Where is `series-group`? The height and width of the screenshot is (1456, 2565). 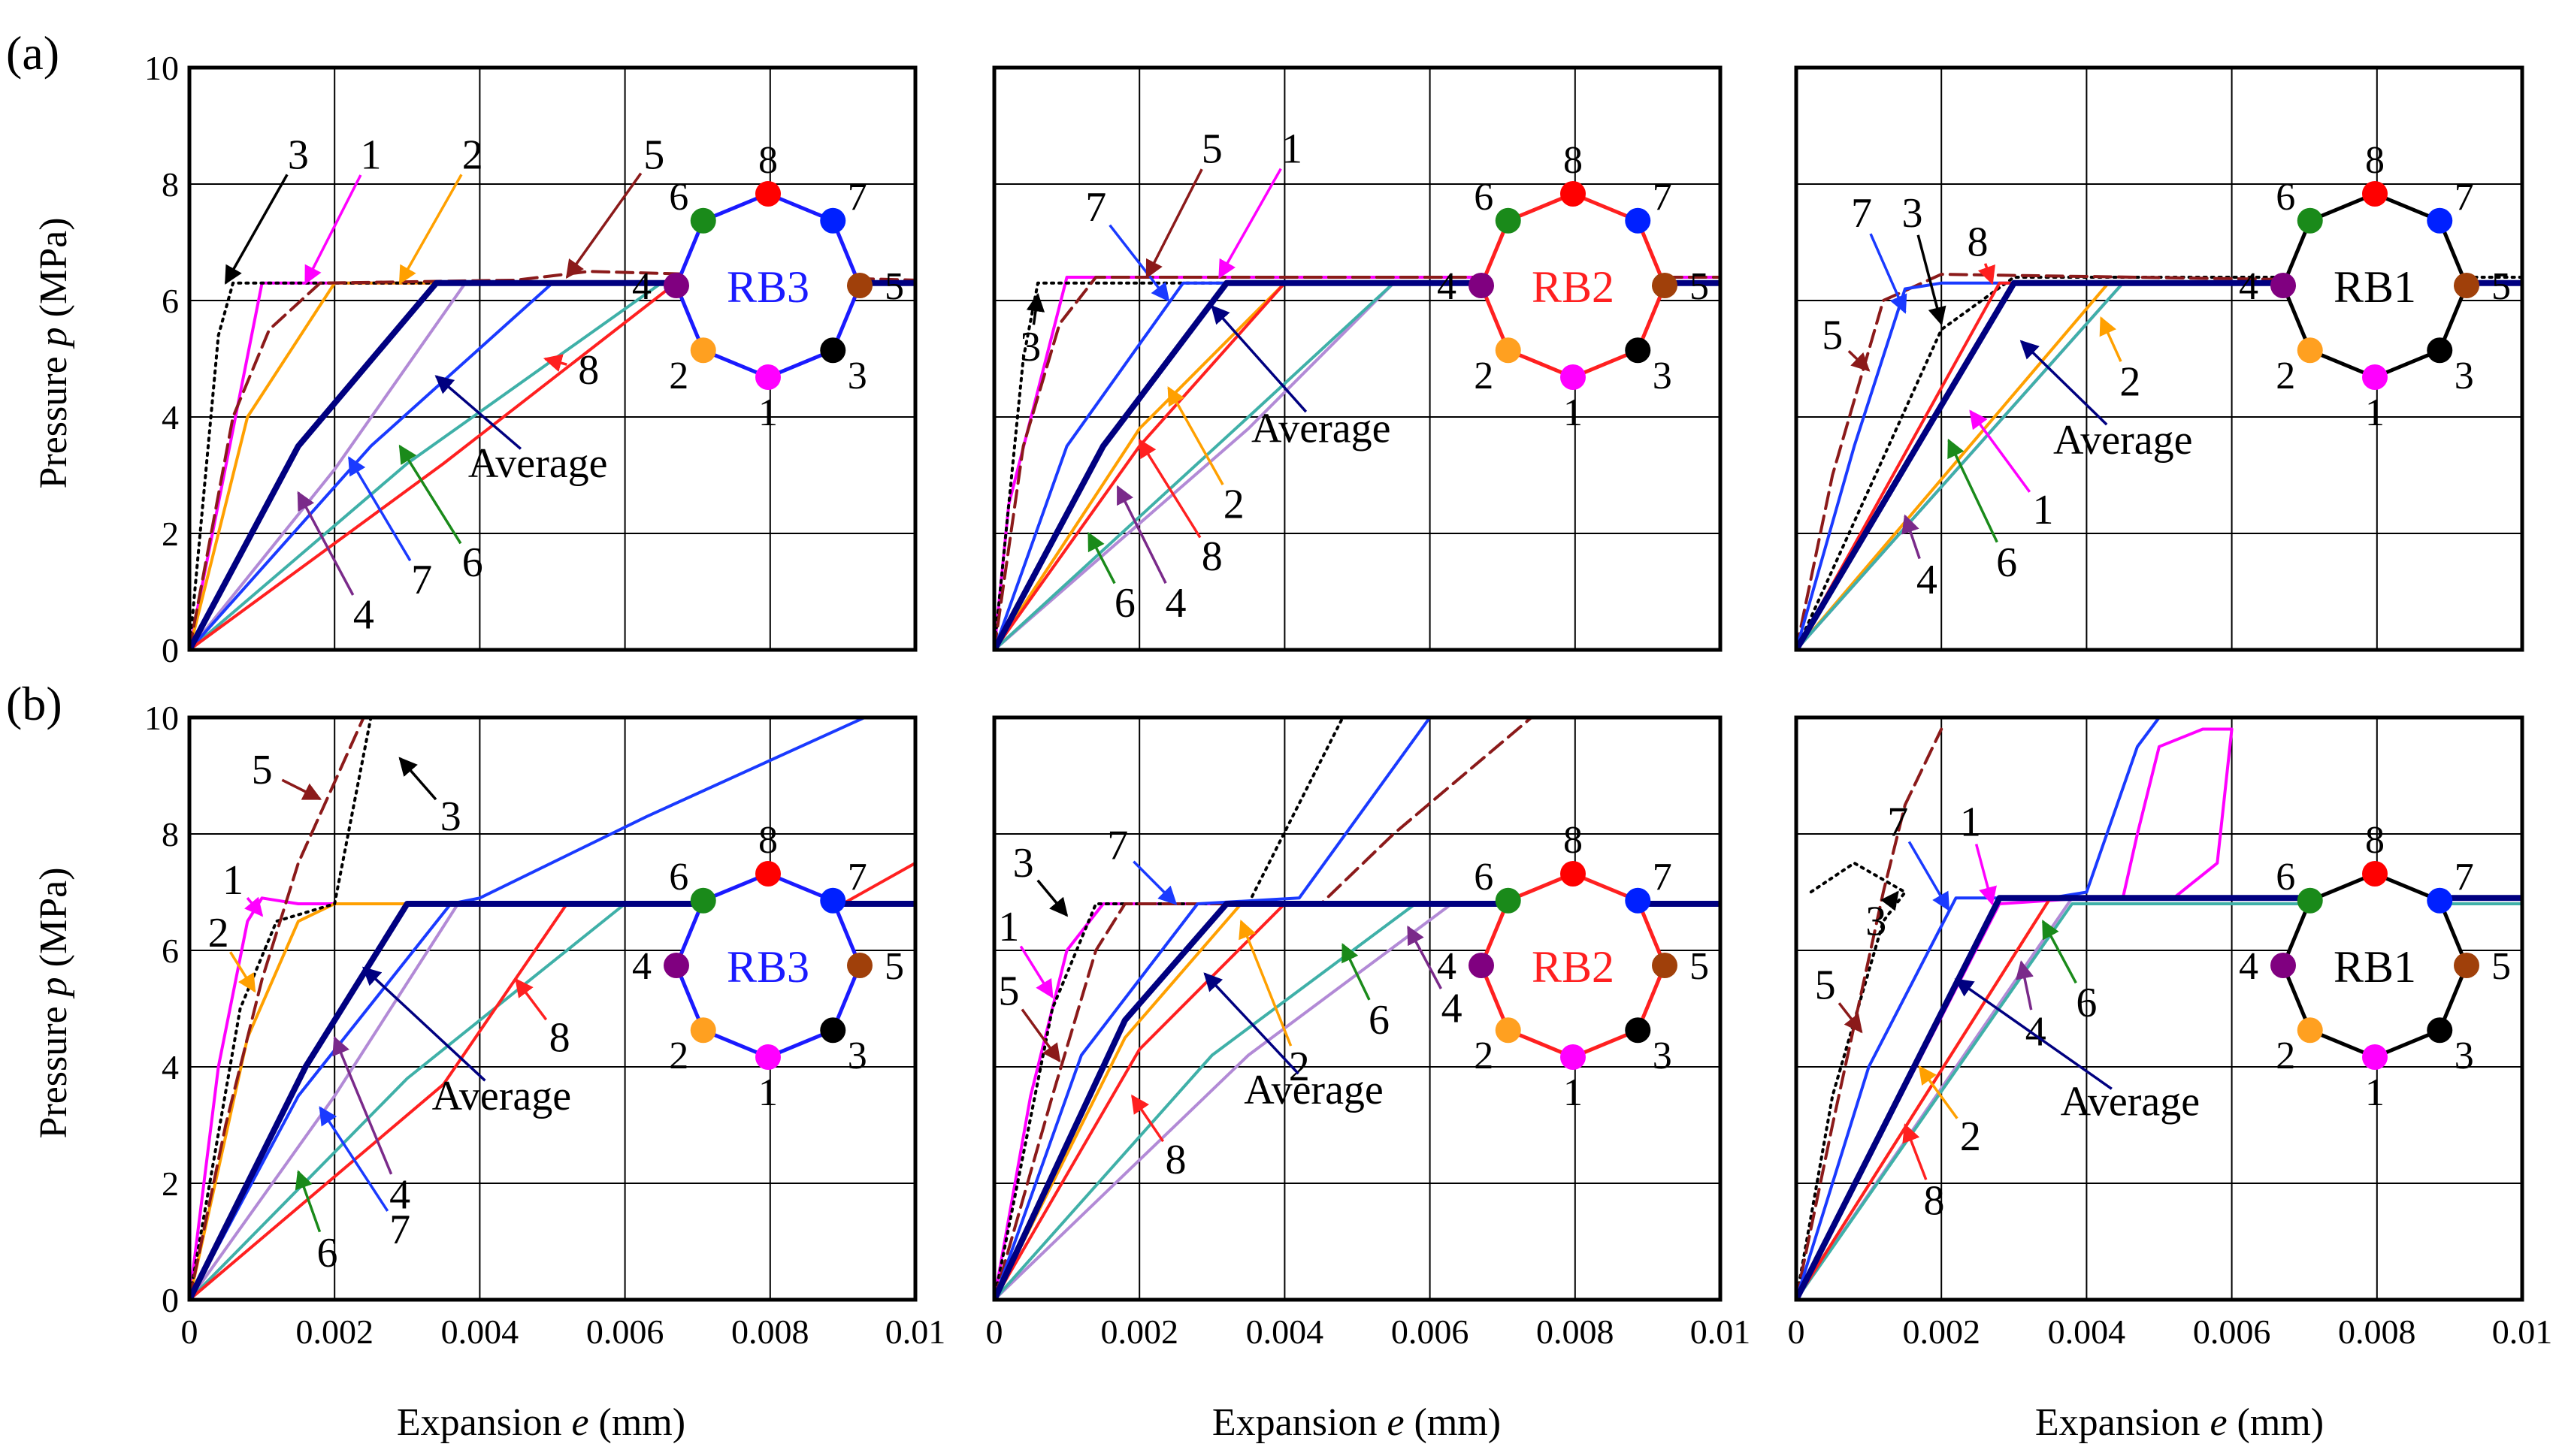 series-group is located at coordinates (552, 1008).